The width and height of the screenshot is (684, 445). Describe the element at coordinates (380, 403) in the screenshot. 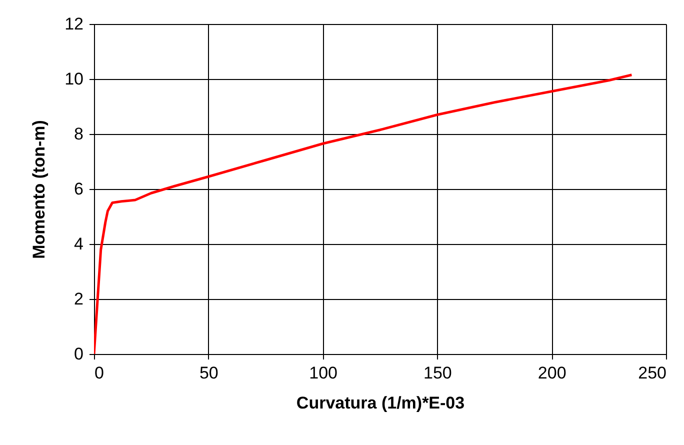

I see `x-axis-title: Curvatura (1/m)*E-03` at that location.